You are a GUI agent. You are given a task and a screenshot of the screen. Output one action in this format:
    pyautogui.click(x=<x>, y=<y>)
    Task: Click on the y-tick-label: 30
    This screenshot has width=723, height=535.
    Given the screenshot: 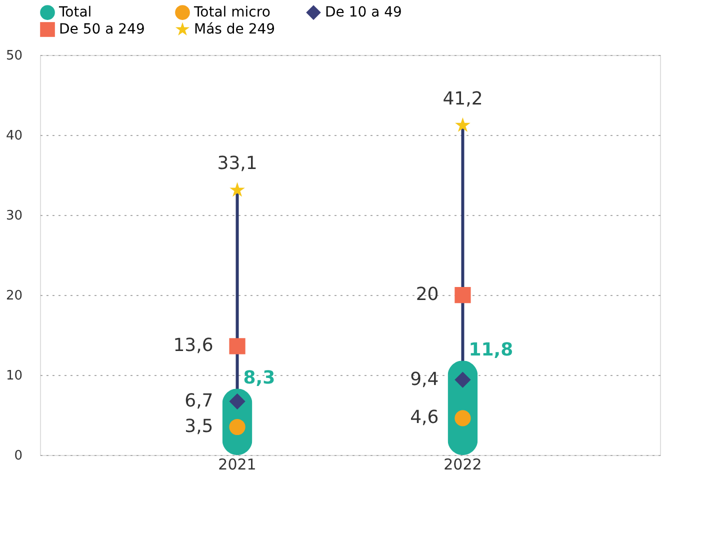 What is the action you would take?
    pyautogui.click(x=14, y=216)
    